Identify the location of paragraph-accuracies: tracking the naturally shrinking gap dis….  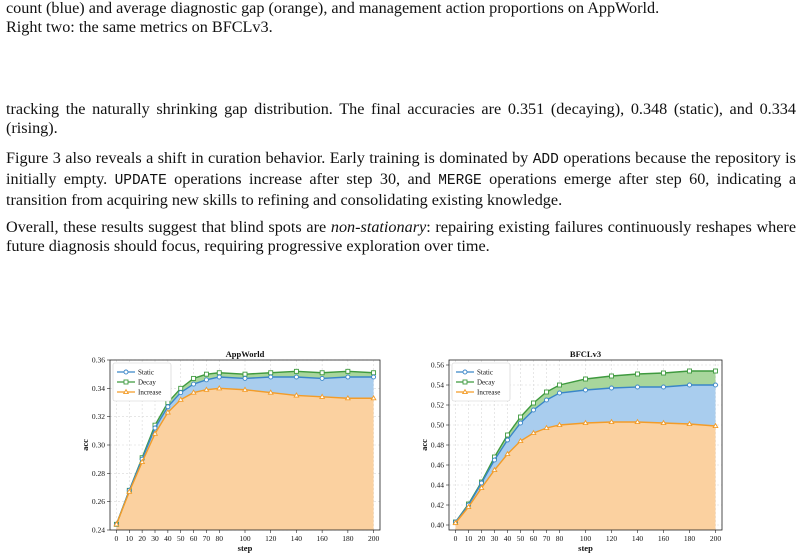
(401, 118).